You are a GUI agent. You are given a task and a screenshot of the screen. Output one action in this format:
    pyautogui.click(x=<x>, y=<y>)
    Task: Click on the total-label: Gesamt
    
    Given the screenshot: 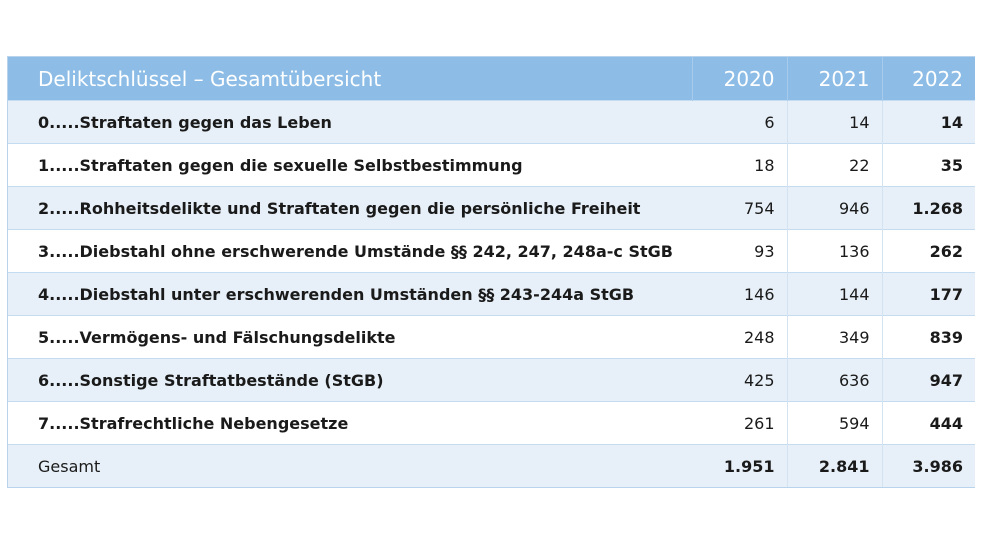 What is the action you would take?
    pyautogui.click(x=350, y=465)
    